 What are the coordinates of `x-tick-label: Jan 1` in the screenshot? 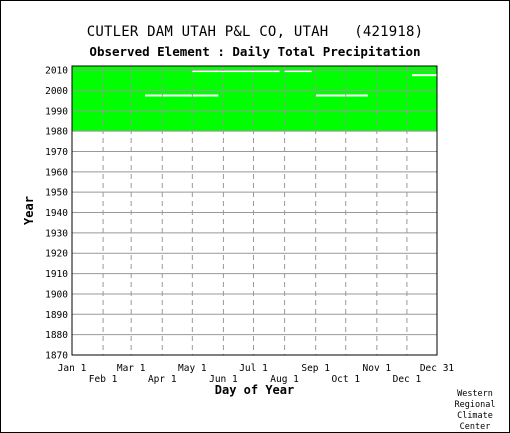 It's located at (72, 368).